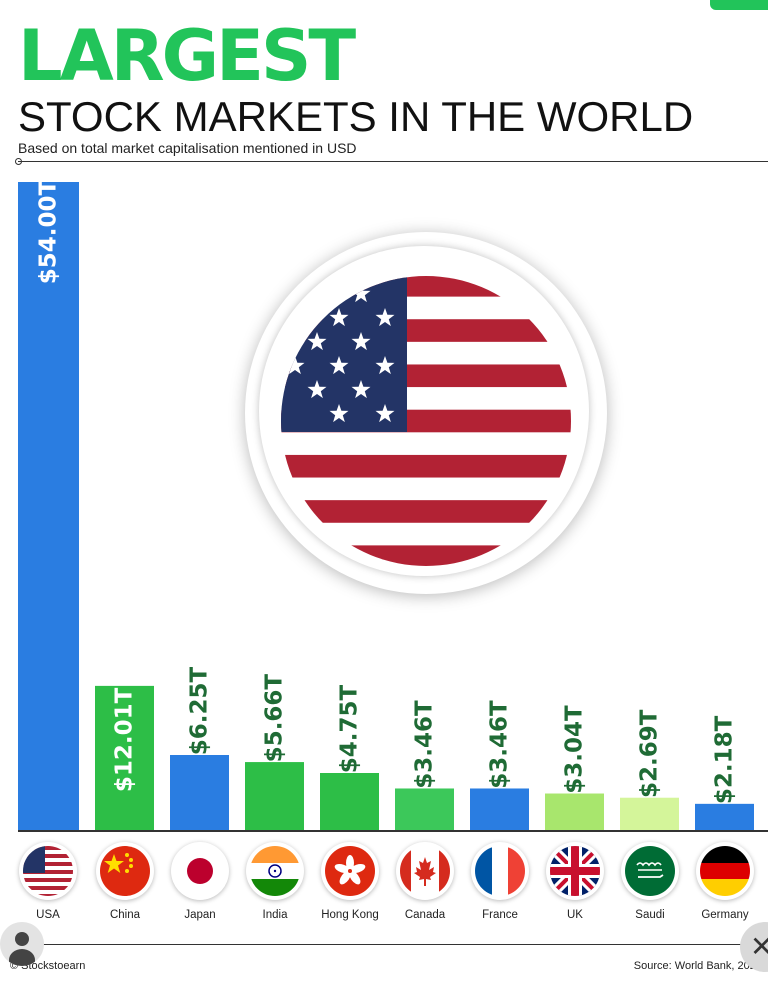 The height and width of the screenshot is (1003, 768). I want to click on footer-source: Source: World Bank, 2024, so click(697, 966).